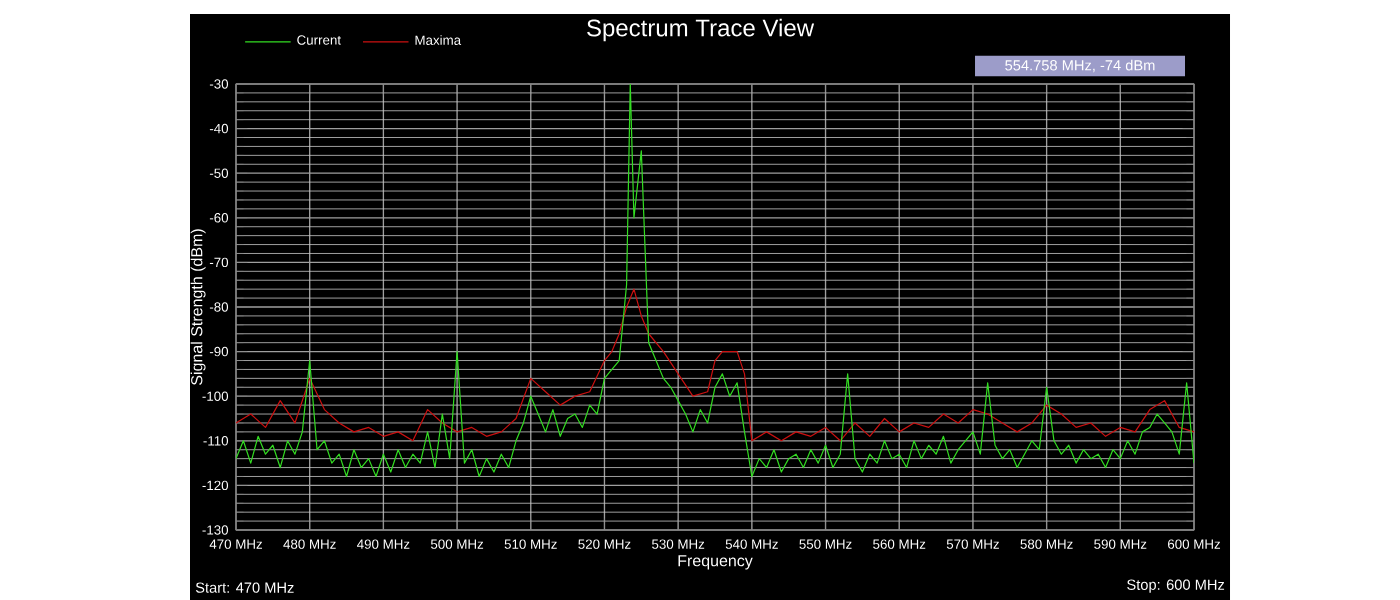 This screenshot has width=1400, height=600. I want to click on chart-title: Spectrum Trace View, so click(701, 30).